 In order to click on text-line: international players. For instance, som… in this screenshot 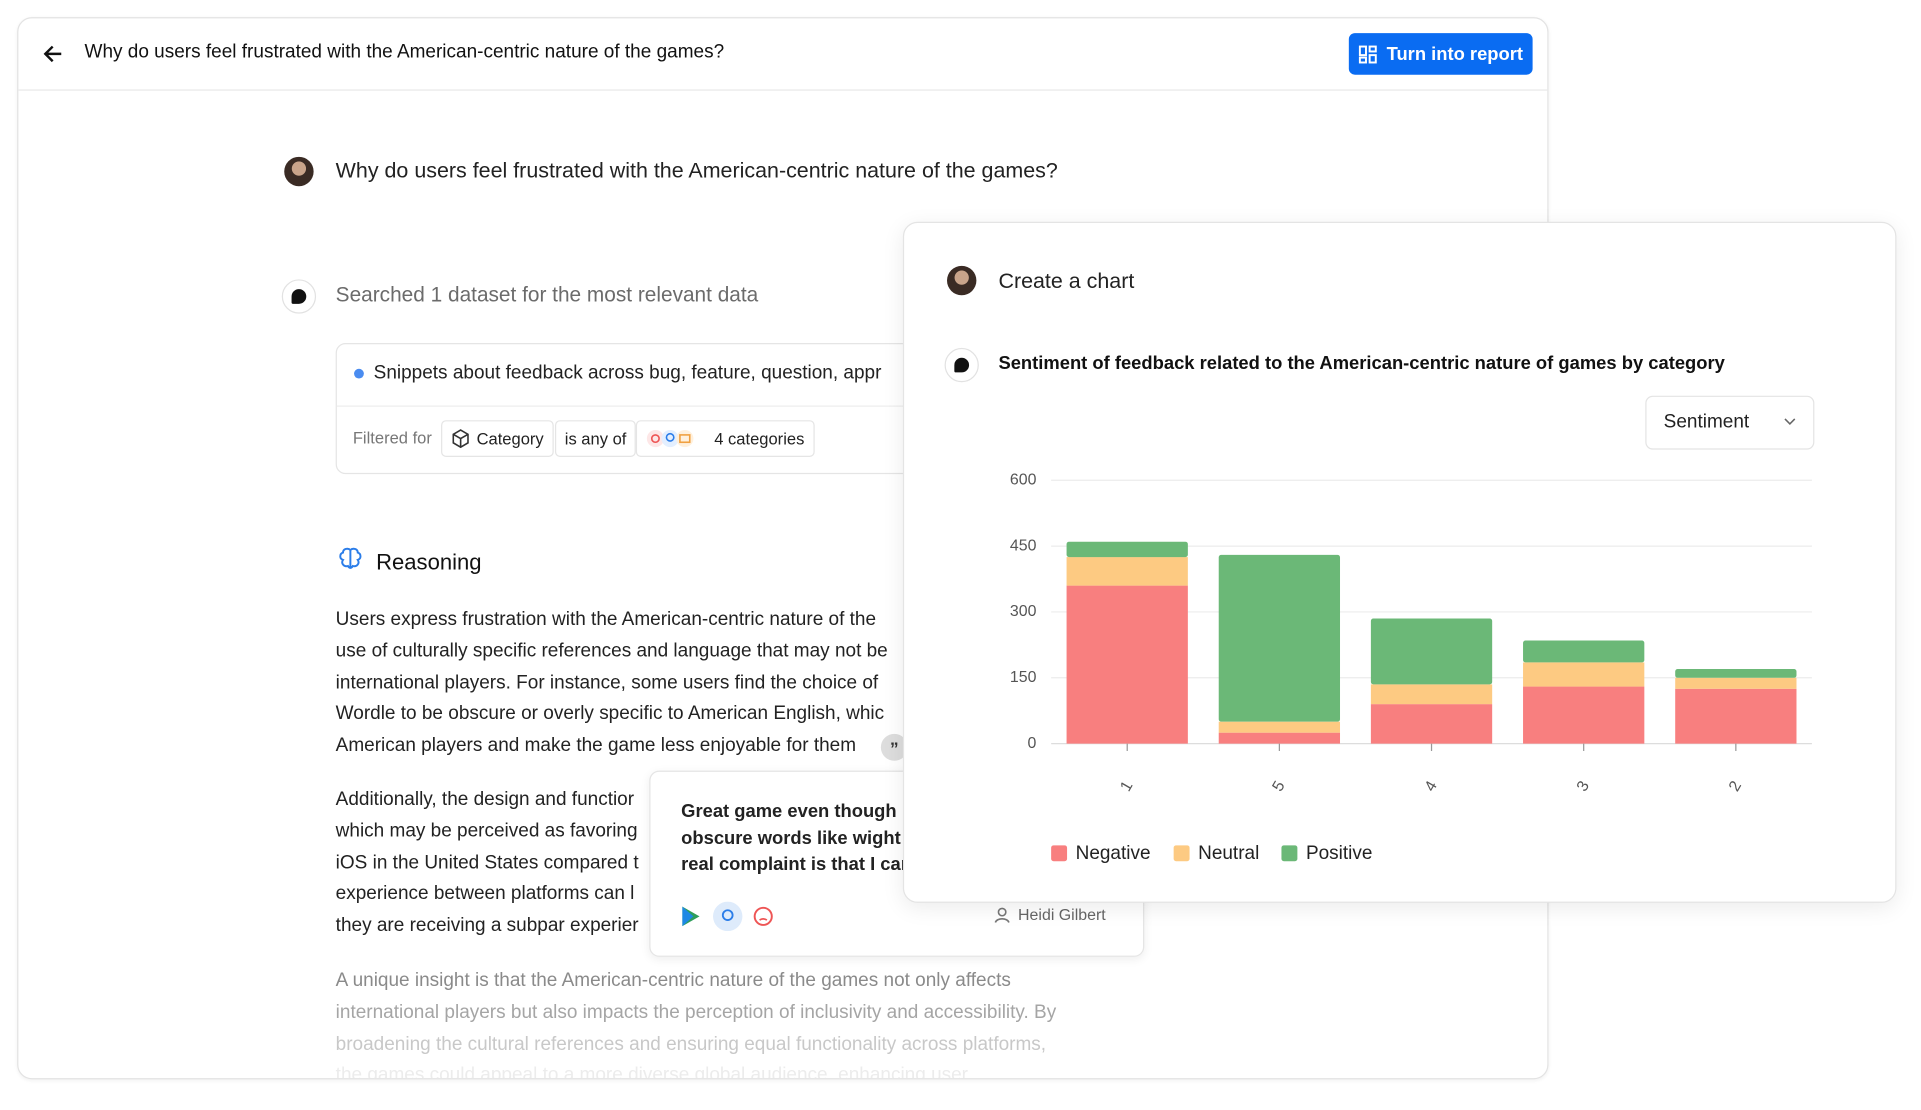, I will do `click(607, 682)`.